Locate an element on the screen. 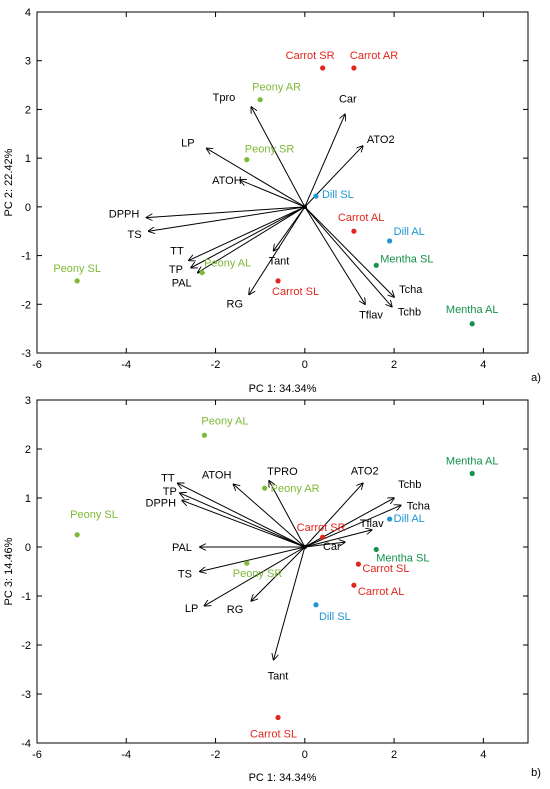 The image size is (550, 789). score-point-label: Carrot AR is located at coordinates (374, 56).